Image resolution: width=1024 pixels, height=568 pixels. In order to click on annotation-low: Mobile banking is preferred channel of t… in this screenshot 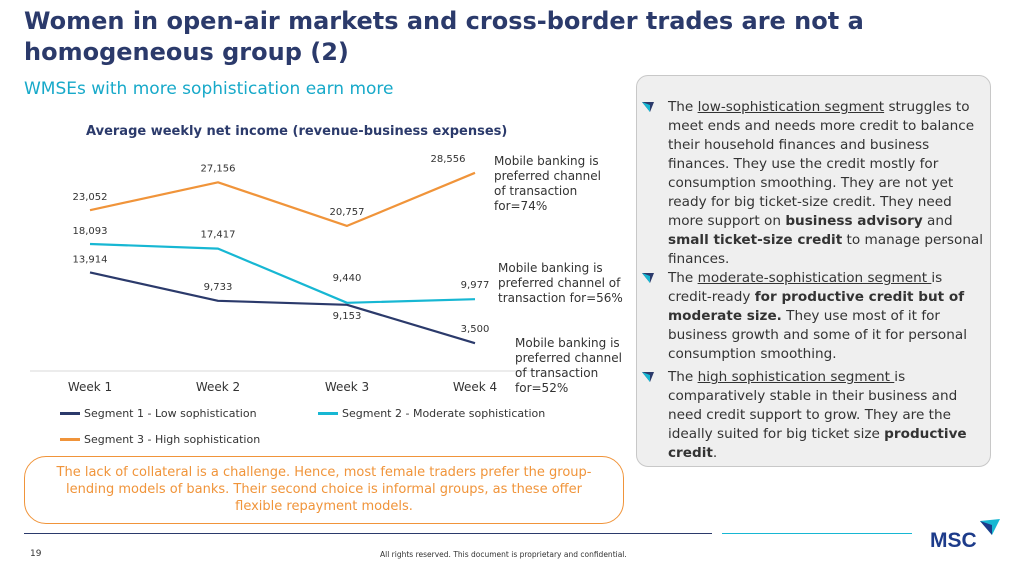, I will do `click(568, 366)`.